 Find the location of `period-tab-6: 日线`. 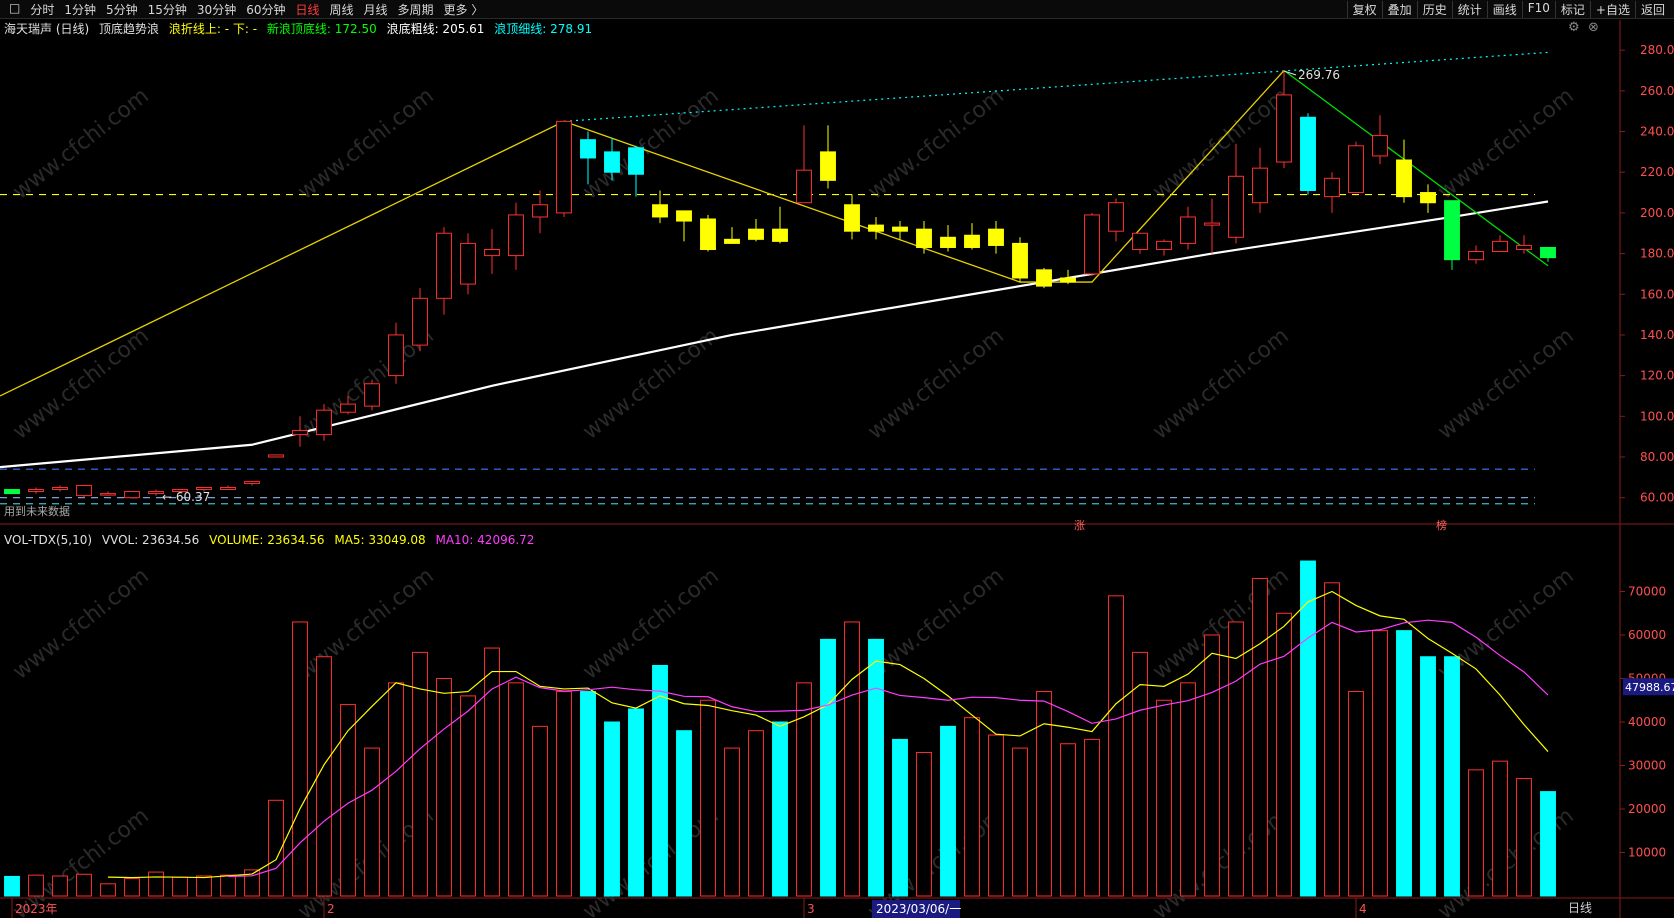

period-tab-6: 日线 is located at coordinates (307, 10).